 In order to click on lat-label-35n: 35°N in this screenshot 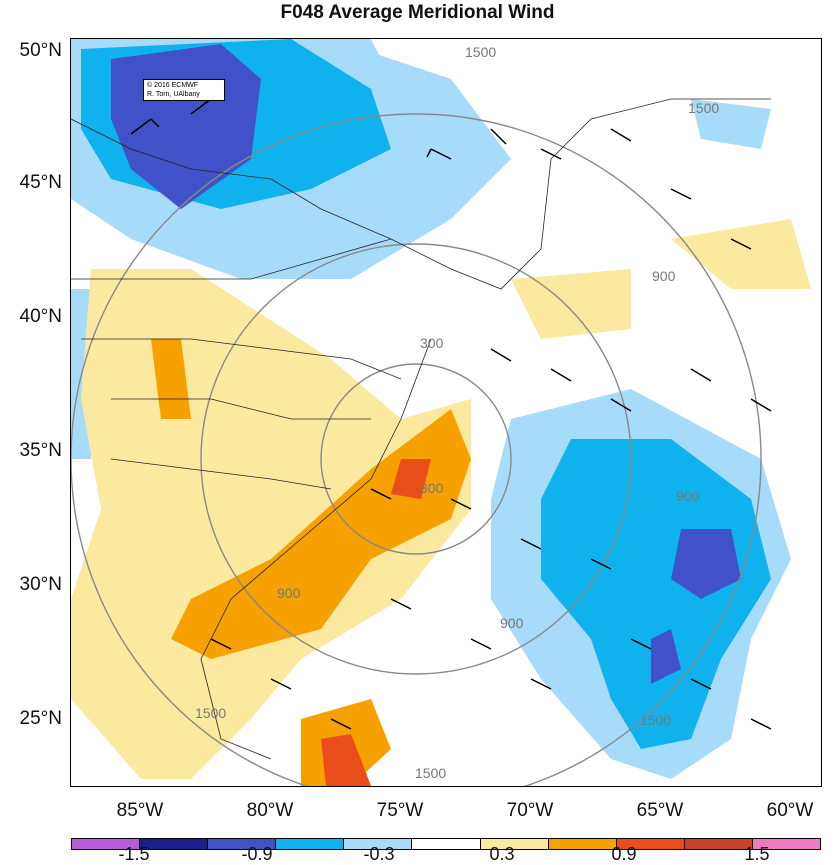, I will do `click(40, 450)`.